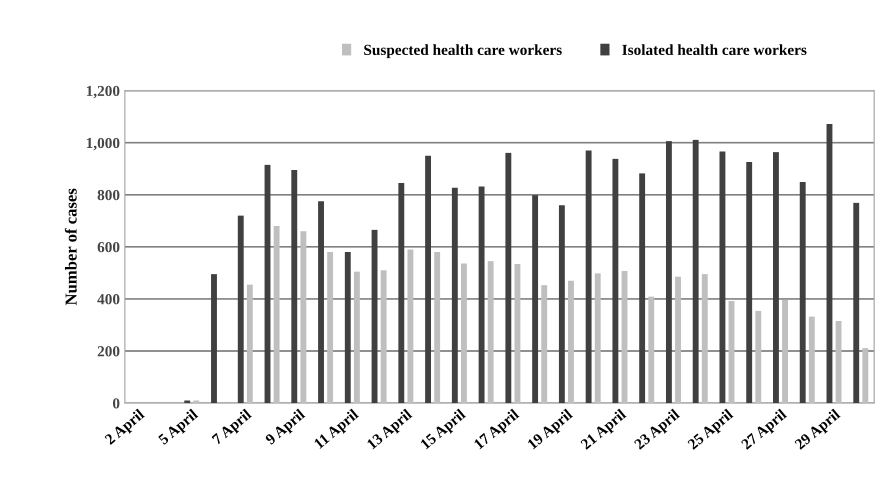  Describe the element at coordinates (109, 247) in the screenshot. I see `y-tick-label: 600` at that location.